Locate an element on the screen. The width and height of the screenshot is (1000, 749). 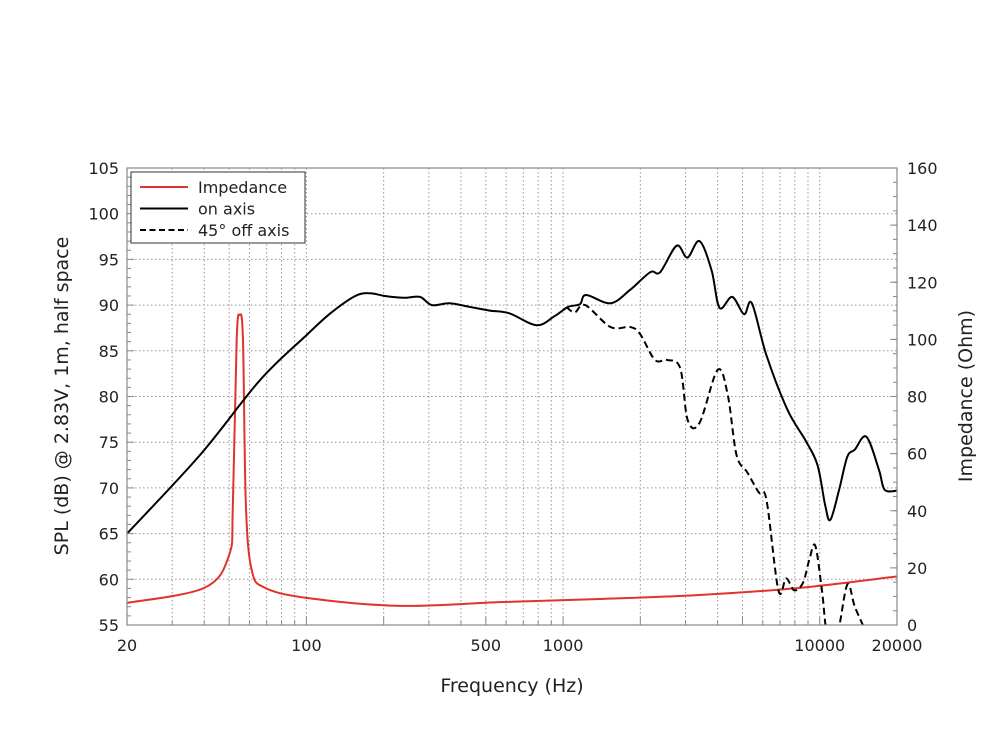
y-axis-label: SPL (dB) @ 2.83V, 1m, half space is located at coordinates (62, 396).